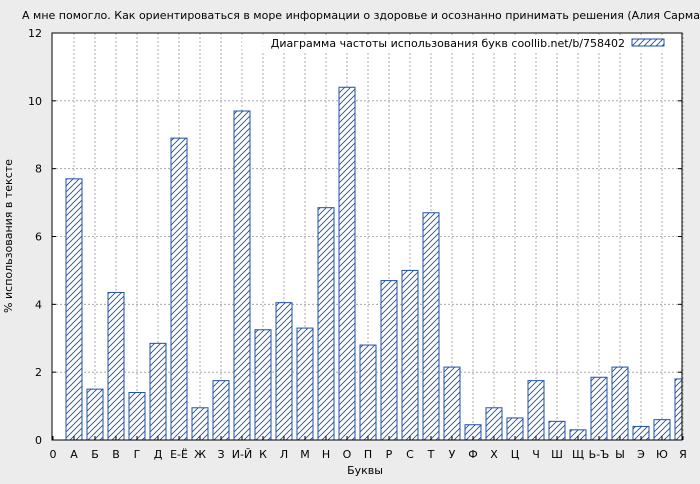 The width and height of the screenshot is (700, 484). Describe the element at coordinates (557, 454) in the screenshot. I see `x-tick-label: Ш` at that location.